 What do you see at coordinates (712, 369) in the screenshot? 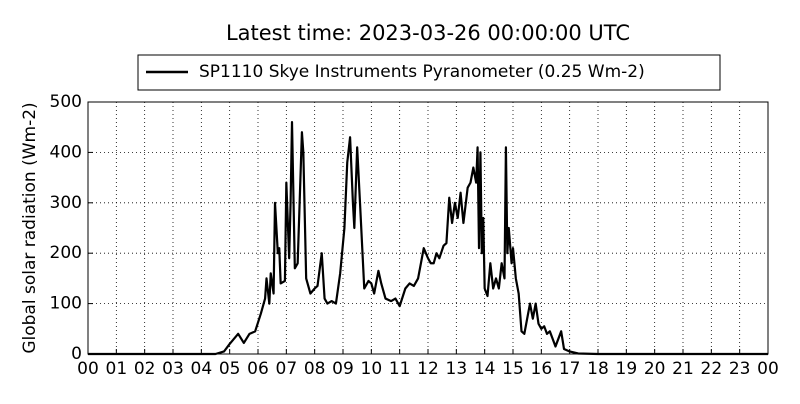
I see `x-tick-label: 22` at bounding box center [712, 369].